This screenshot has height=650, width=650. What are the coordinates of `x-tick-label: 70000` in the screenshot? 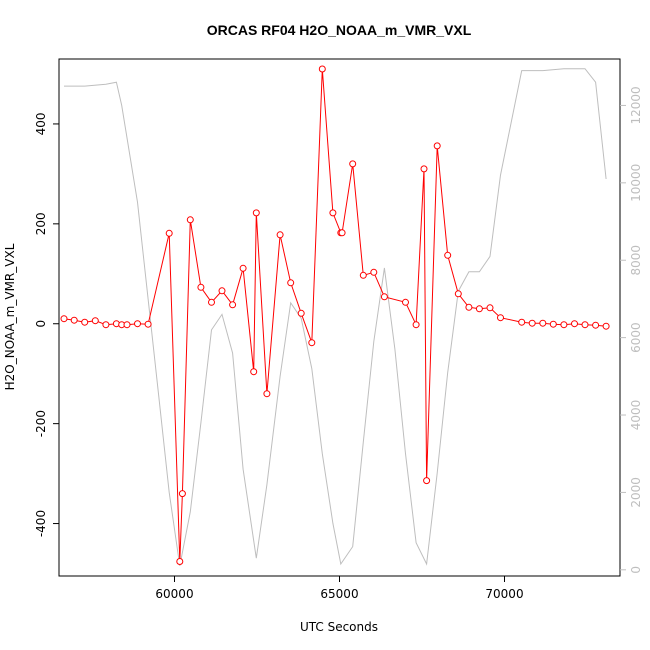 It's located at (504, 594).